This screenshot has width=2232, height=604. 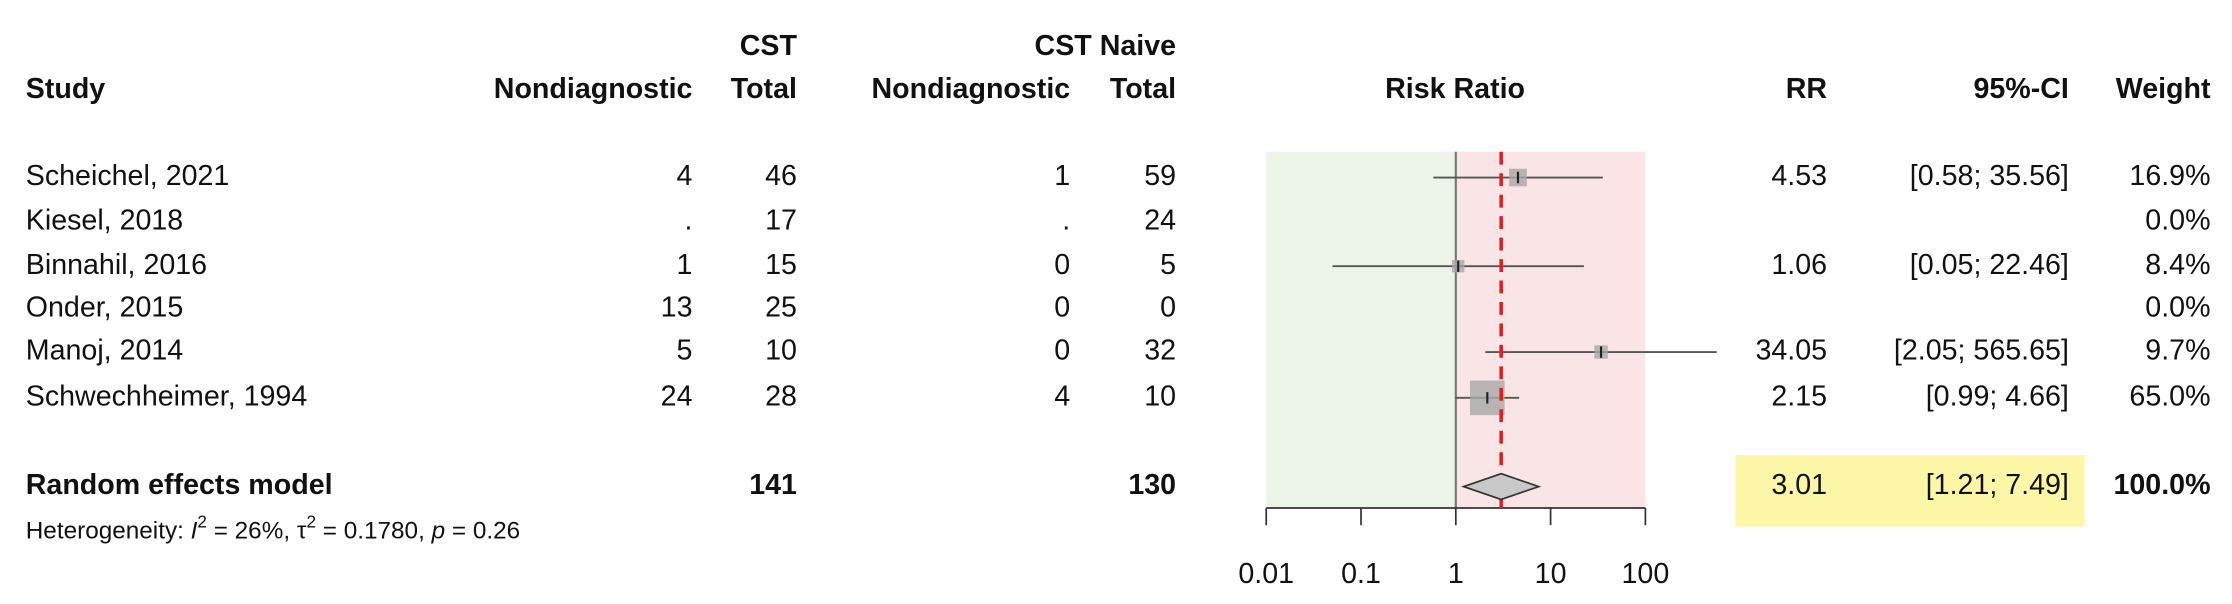 I want to click on summary-weight: 100.0%, so click(x=2161, y=485).